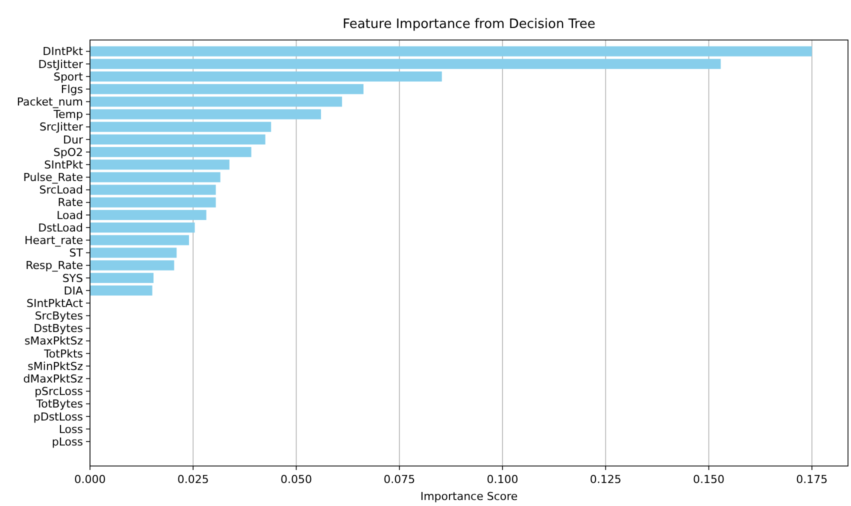 This screenshot has width=851, height=506. I want to click on y-tick-label: Heart_rate, so click(54, 241).